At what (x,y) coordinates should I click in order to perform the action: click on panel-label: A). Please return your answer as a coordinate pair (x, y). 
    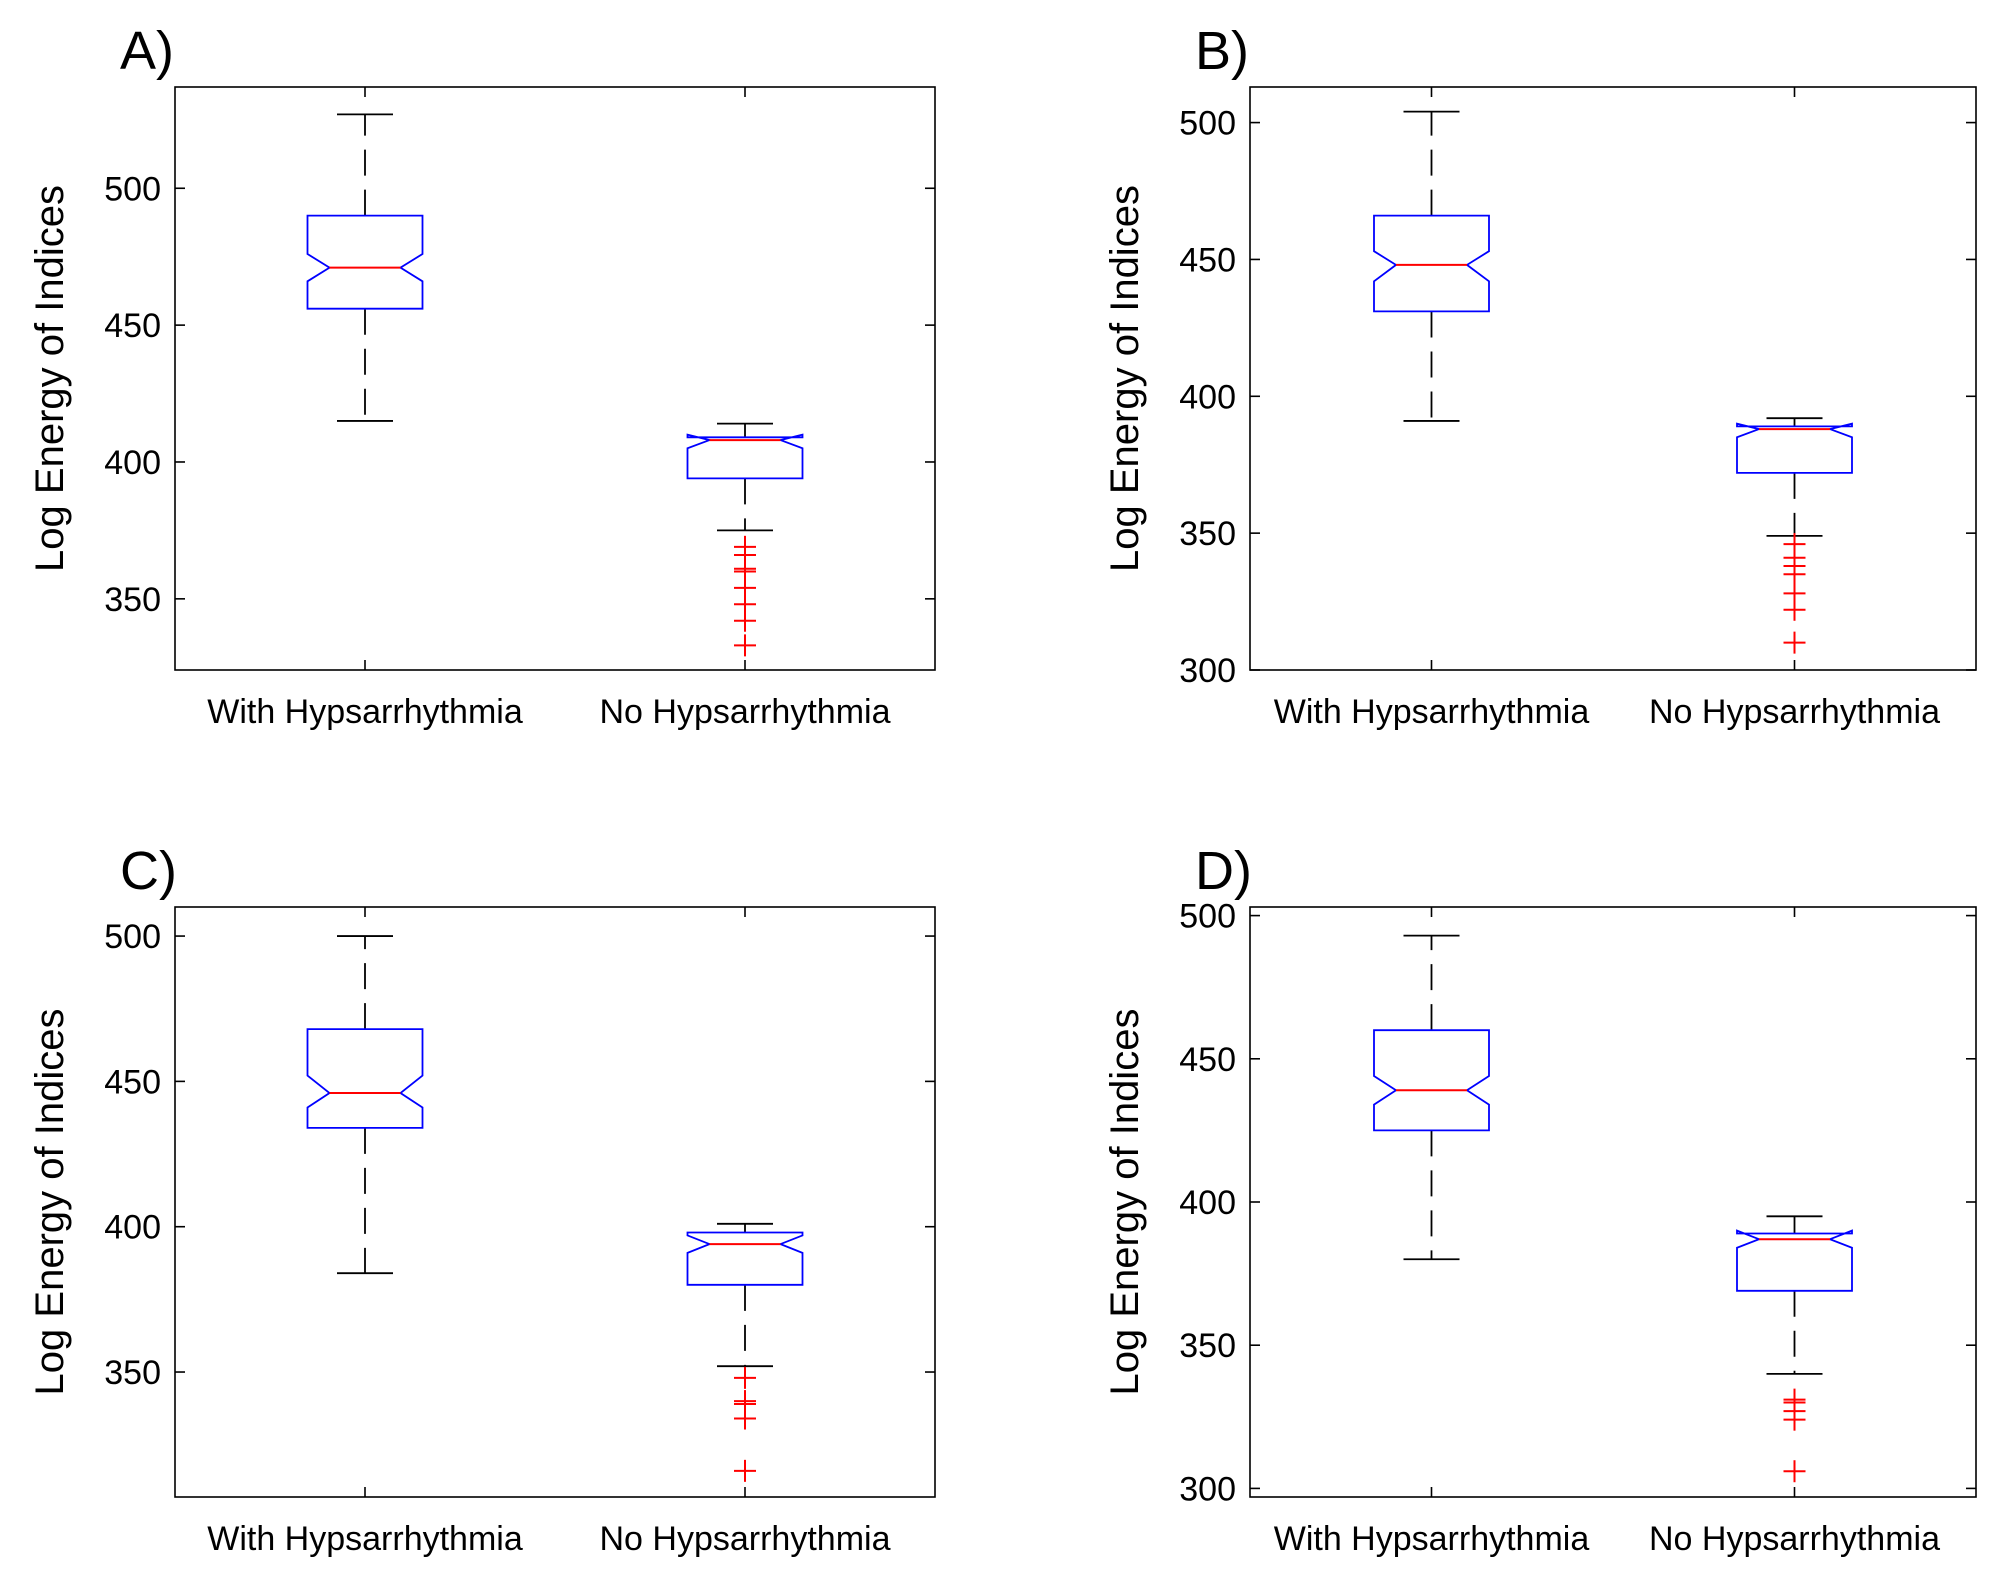
    Looking at the image, I should click on (147, 51).